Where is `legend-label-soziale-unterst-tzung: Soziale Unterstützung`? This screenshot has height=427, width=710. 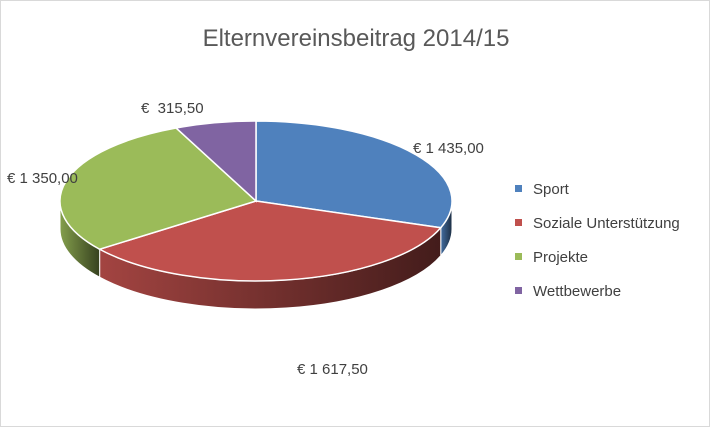
legend-label-soziale-unterst-tzung: Soziale Unterstützung is located at coordinates (606, 223).